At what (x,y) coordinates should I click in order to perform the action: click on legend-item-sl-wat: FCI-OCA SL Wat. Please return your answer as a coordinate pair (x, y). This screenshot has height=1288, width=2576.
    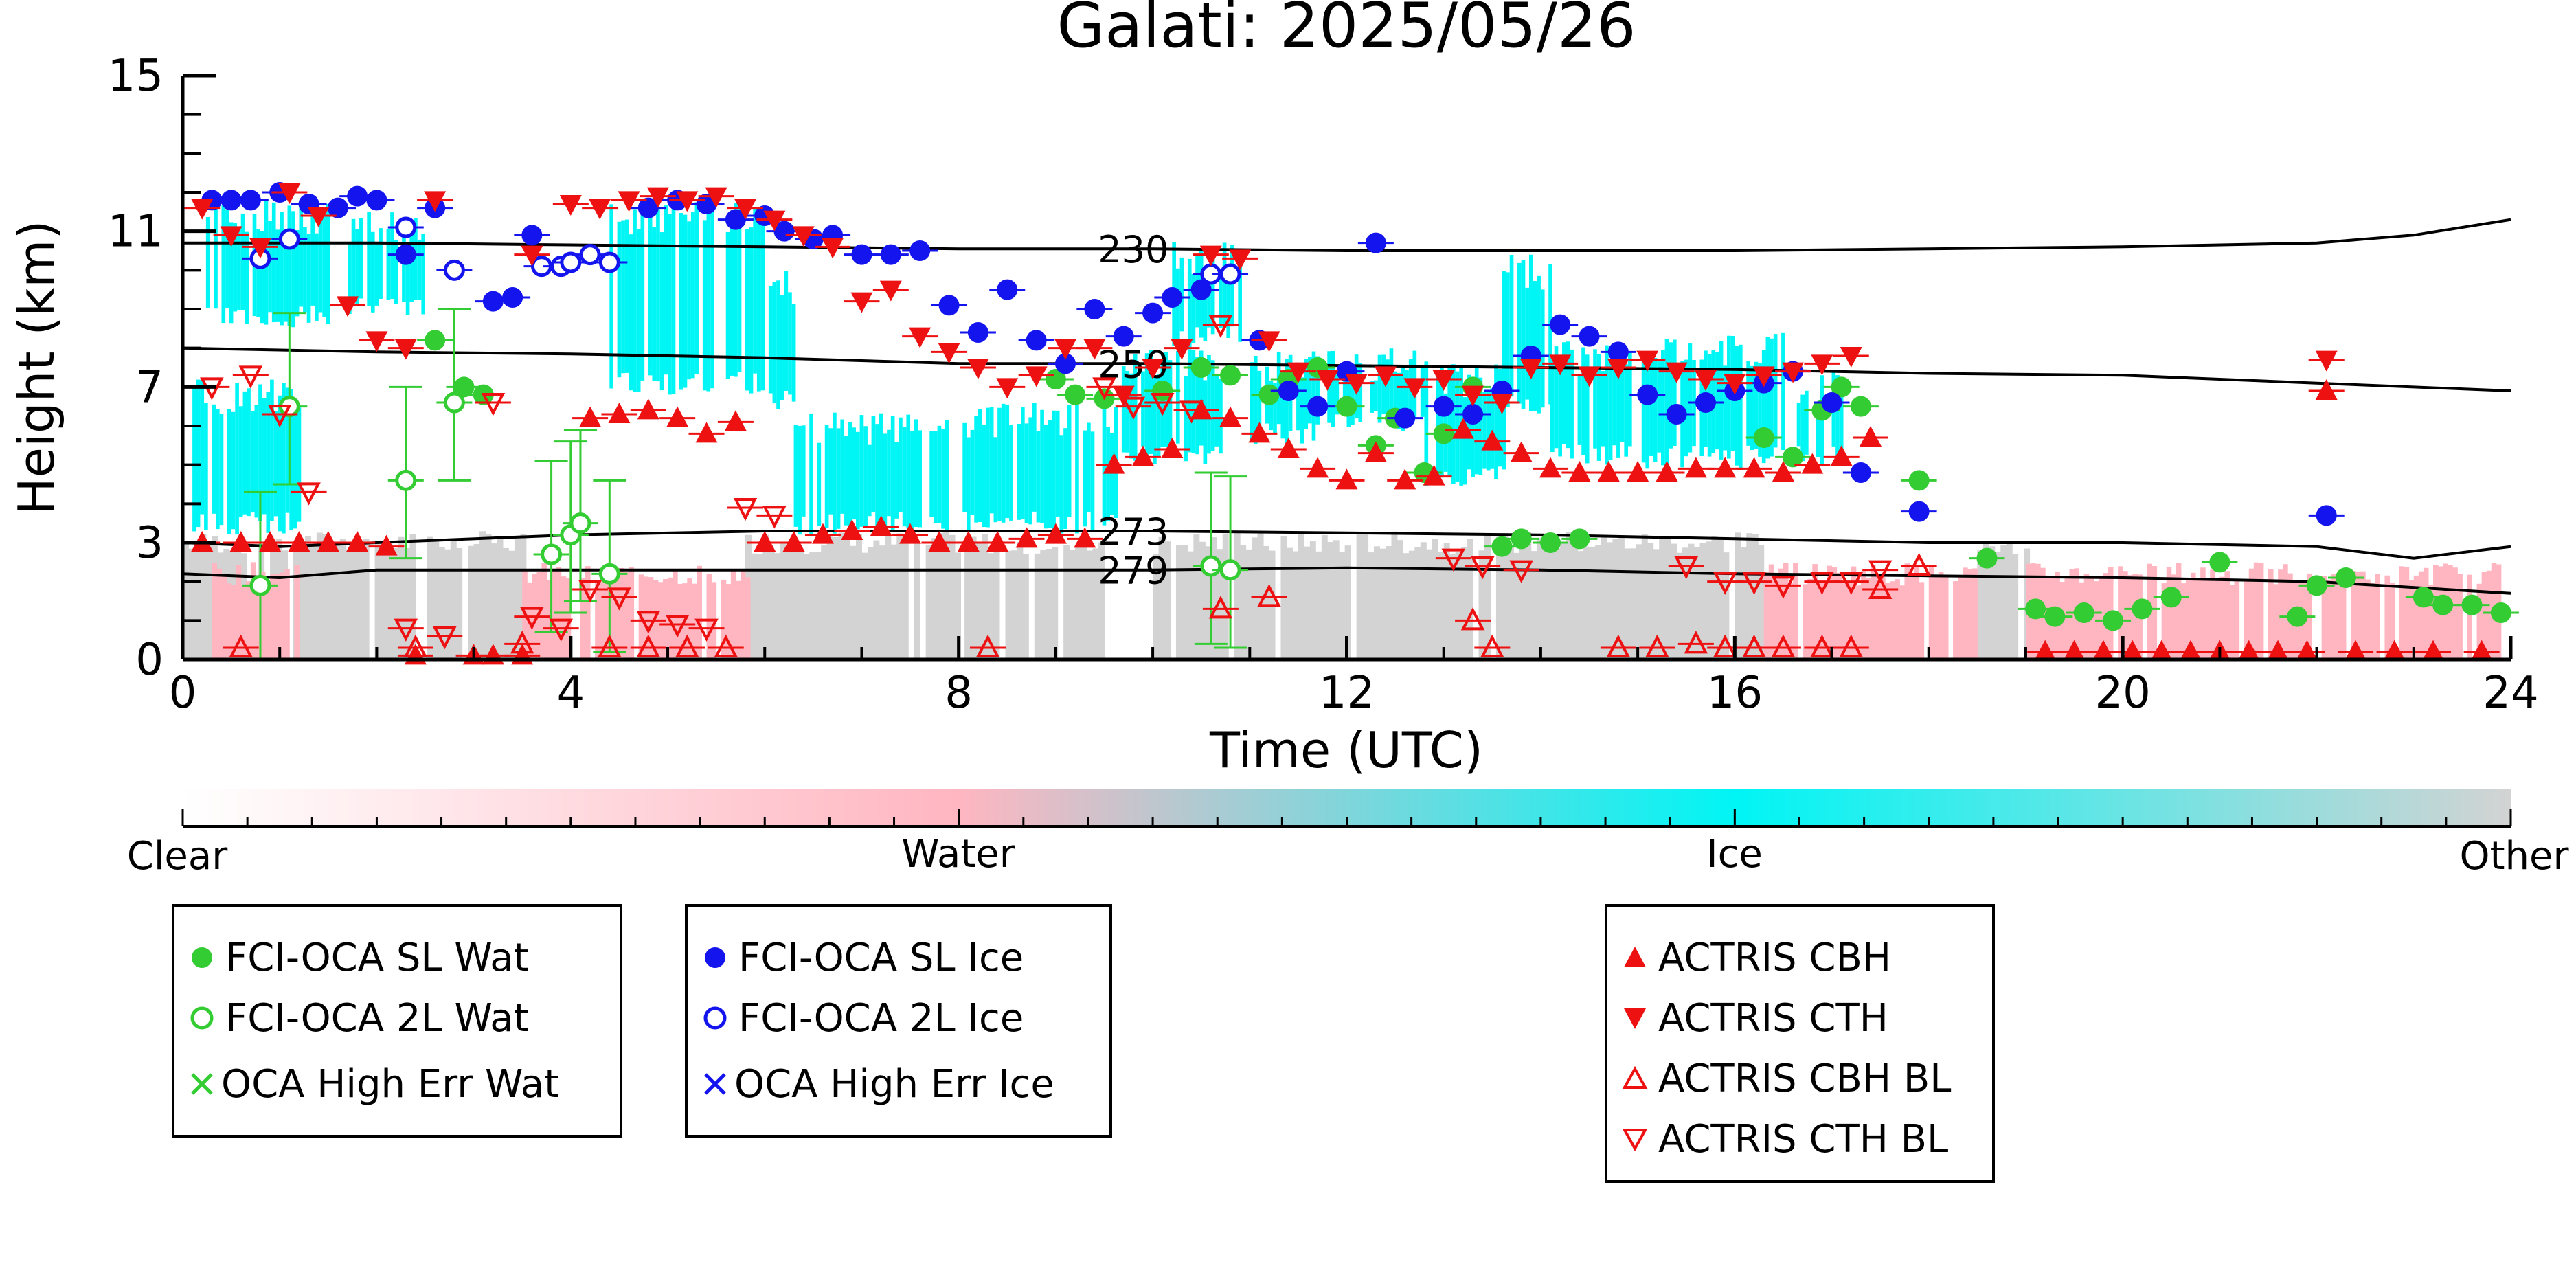
    Looking at the image, I should click on (358, 958).